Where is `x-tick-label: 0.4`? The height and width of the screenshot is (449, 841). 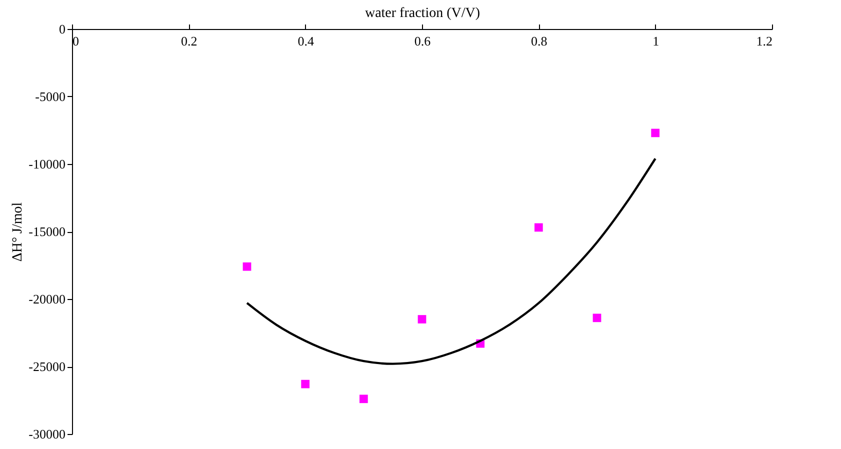 x-tick-label: 0.4 is located at coordinates (306, 41).